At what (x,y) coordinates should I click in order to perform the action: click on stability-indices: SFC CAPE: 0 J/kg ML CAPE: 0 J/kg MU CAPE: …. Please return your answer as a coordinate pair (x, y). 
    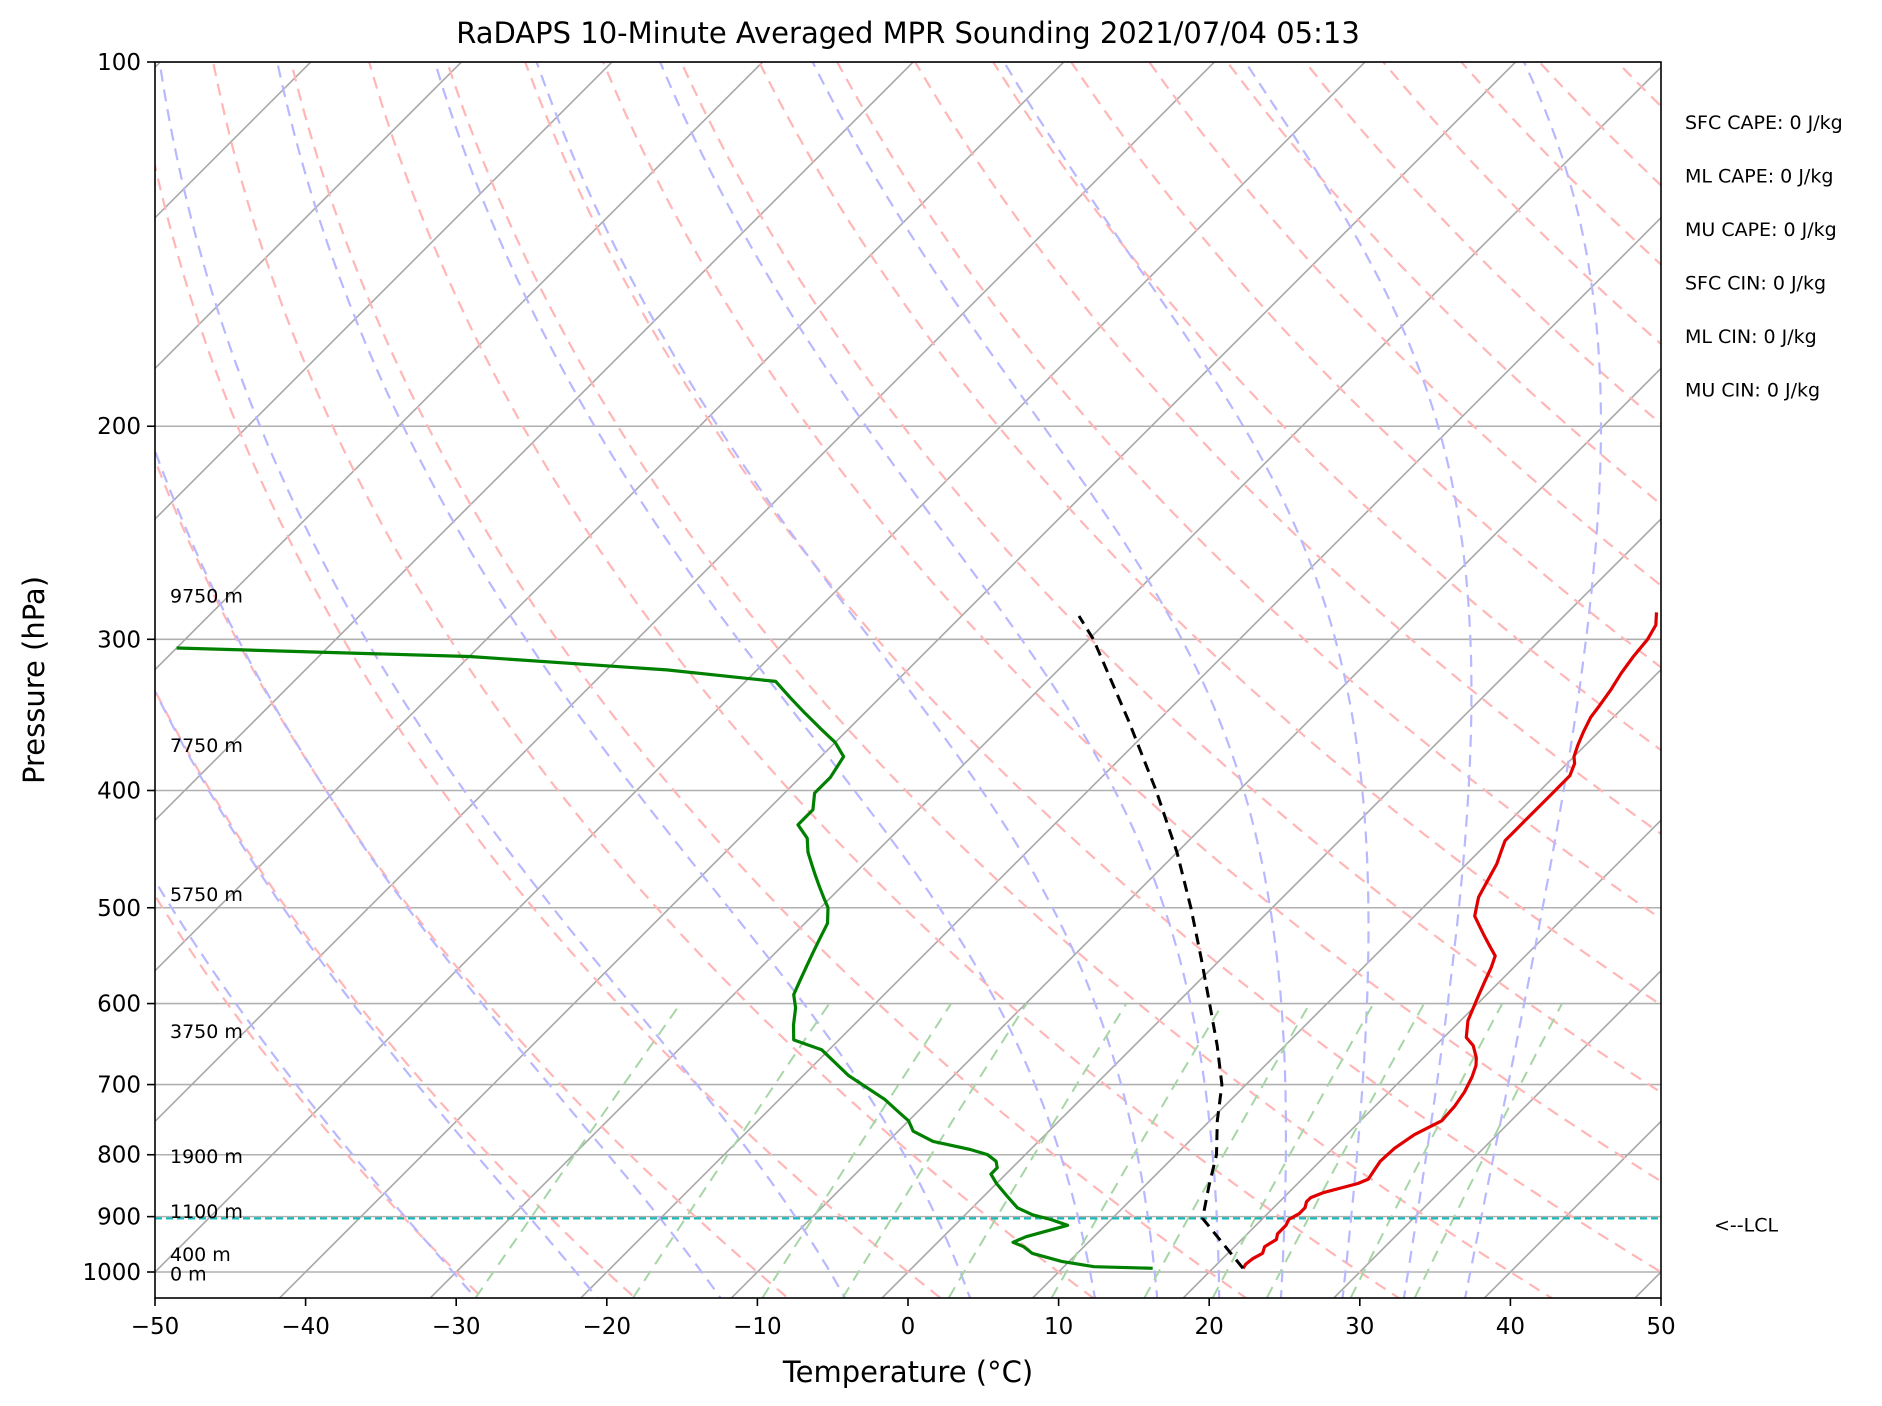
    Looking at the image, I should click on (1764, 257).